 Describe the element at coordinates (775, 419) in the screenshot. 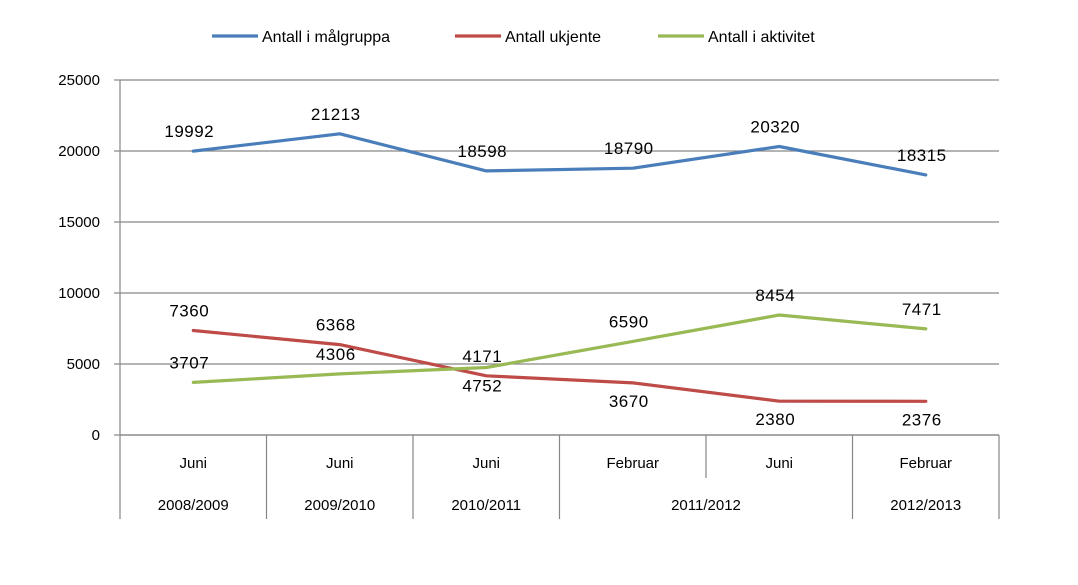

I see `data-label: 2380` at that location.